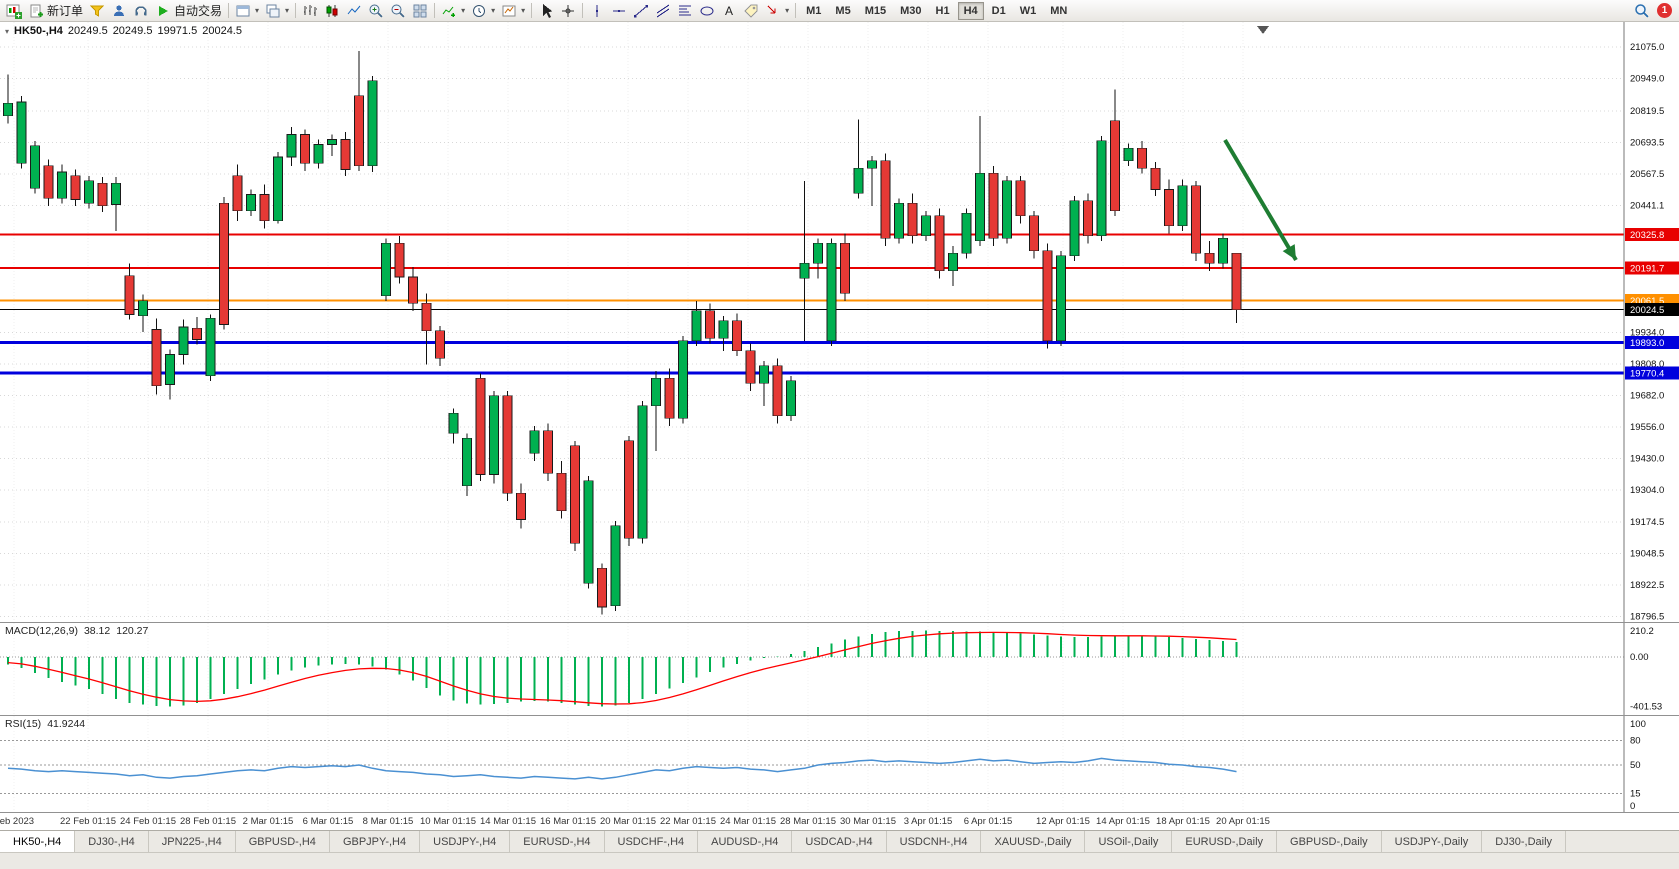  Describe the element at coordinates (268, 821) in the screenshot. I see `time-label: 2 Mar 01:15` at that location.